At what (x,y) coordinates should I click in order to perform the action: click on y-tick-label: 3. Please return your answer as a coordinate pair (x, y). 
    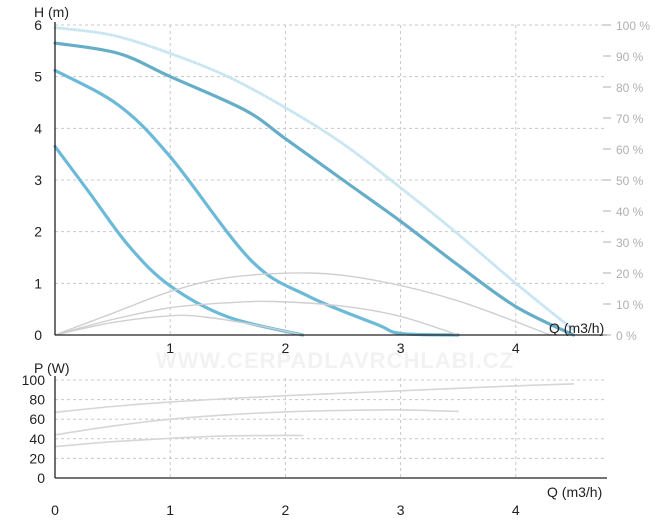
    Looking at the image, I should click on (38, 180).